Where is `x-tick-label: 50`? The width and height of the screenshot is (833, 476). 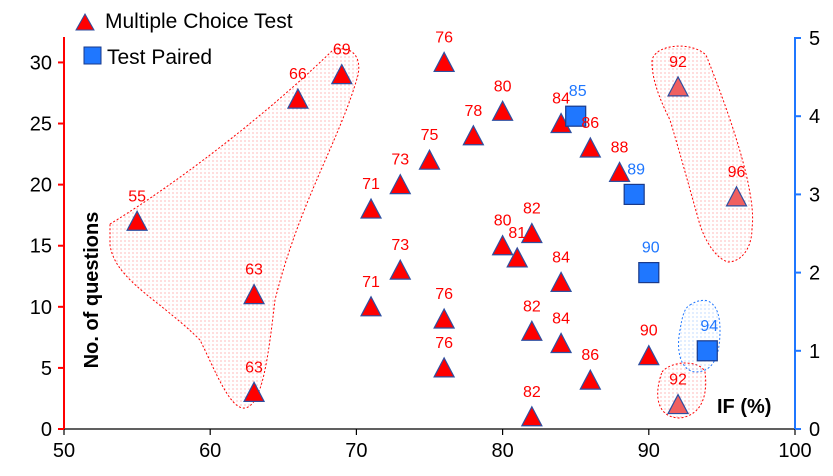 x-tick-label: 50 is located at coordinates (64, 451).